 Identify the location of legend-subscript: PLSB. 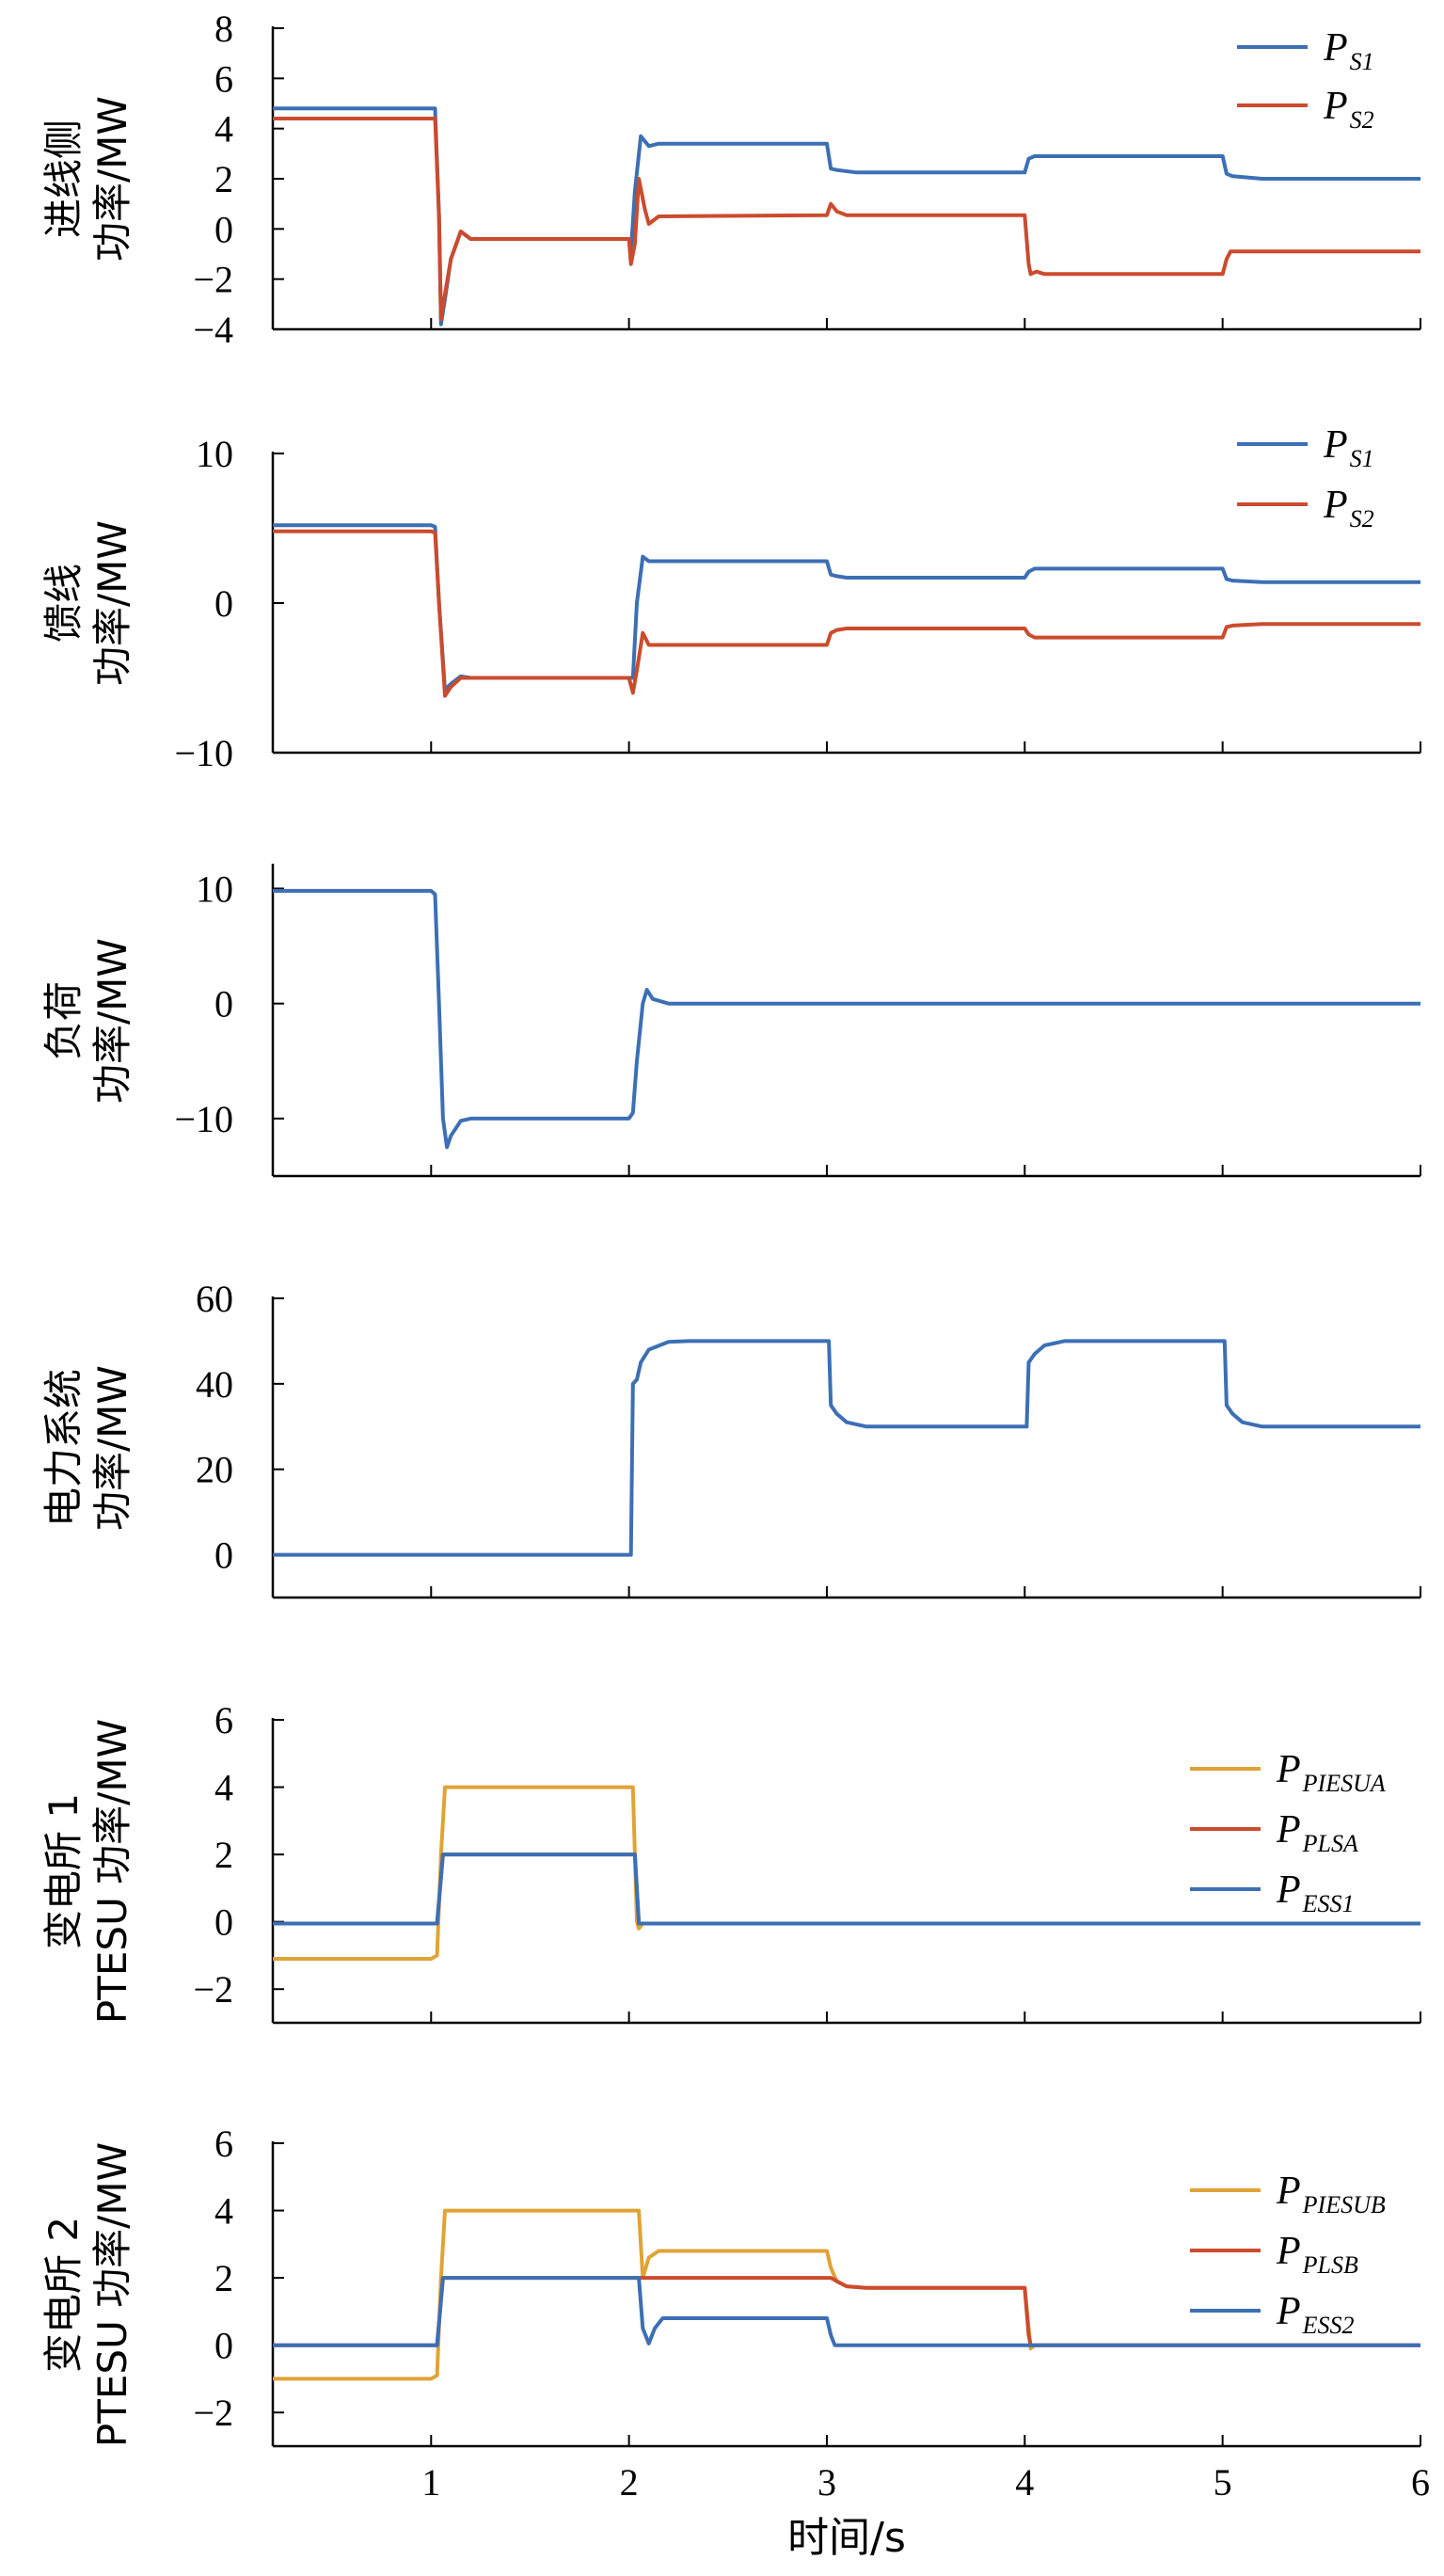
(1330, 2265).